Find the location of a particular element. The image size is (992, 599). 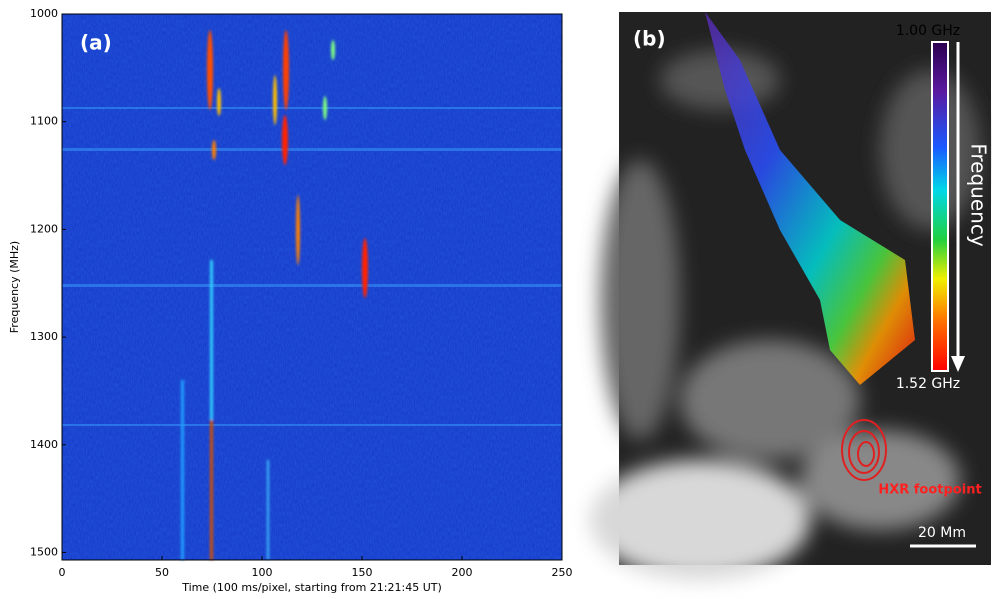

scale-bar-label: 20 Mm is located at coordinates (942, 533).